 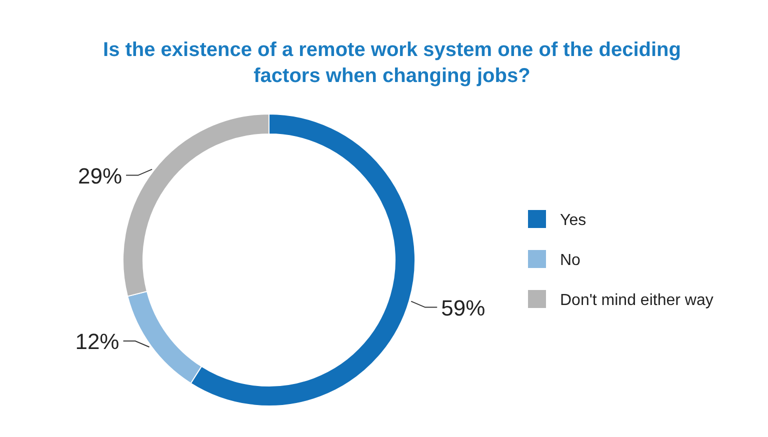 What do you see at coordinates (392, 63) in the screenshot?
I see `chart-title: Is the existence of a remote work system one of the deciding factors when changing jobs?` at bounding box center [392, 63].